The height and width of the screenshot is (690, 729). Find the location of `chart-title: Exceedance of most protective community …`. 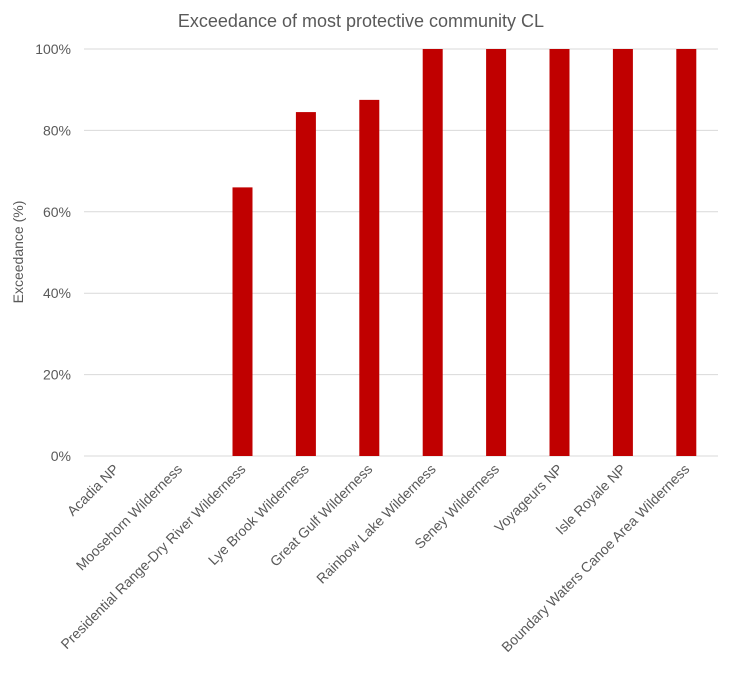

chart-title: Exceedance of most protective community … is located at coordinates (361, 21).